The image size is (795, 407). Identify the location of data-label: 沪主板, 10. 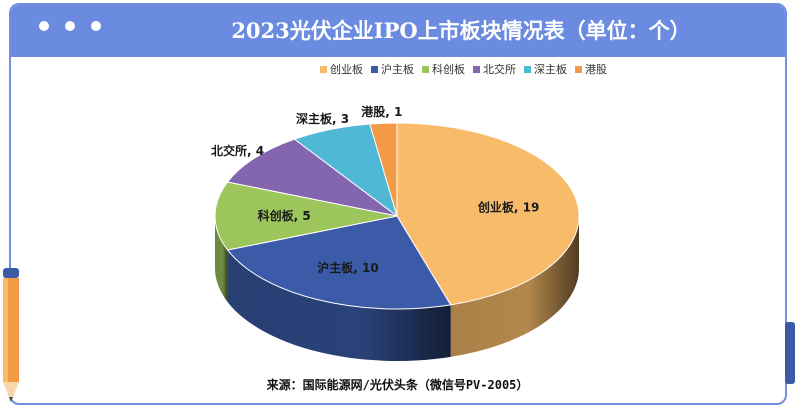
(347, 267).